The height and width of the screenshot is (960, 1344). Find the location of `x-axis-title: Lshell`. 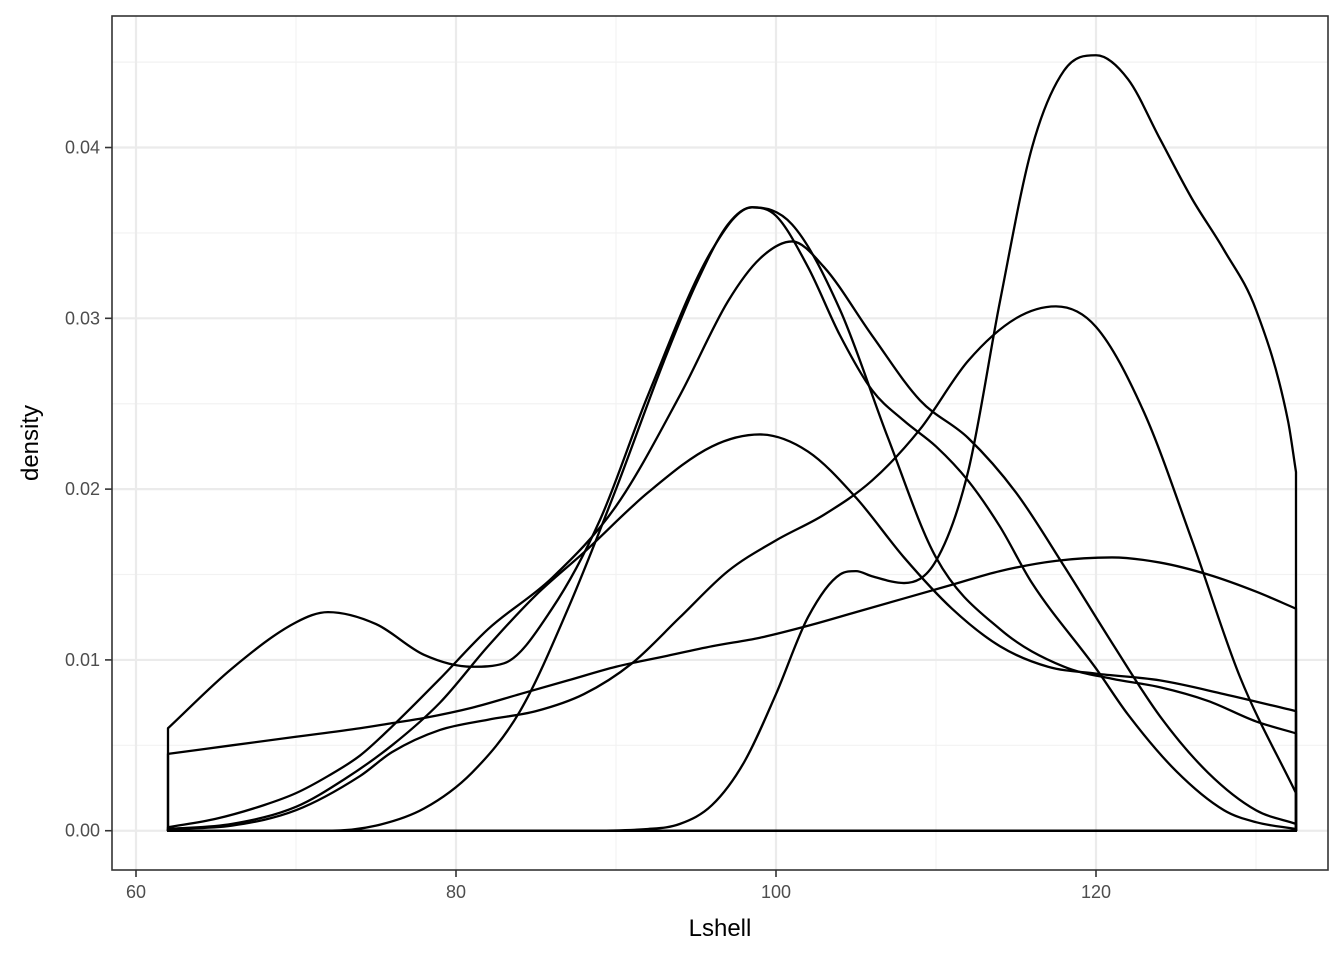

x-axis-title: Lshell is located at coordinates (720, 928).